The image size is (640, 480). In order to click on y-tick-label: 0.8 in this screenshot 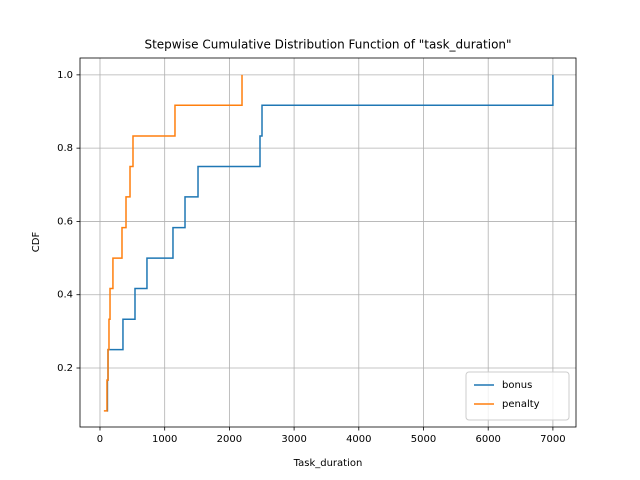, I will do `click(65, 148)`.